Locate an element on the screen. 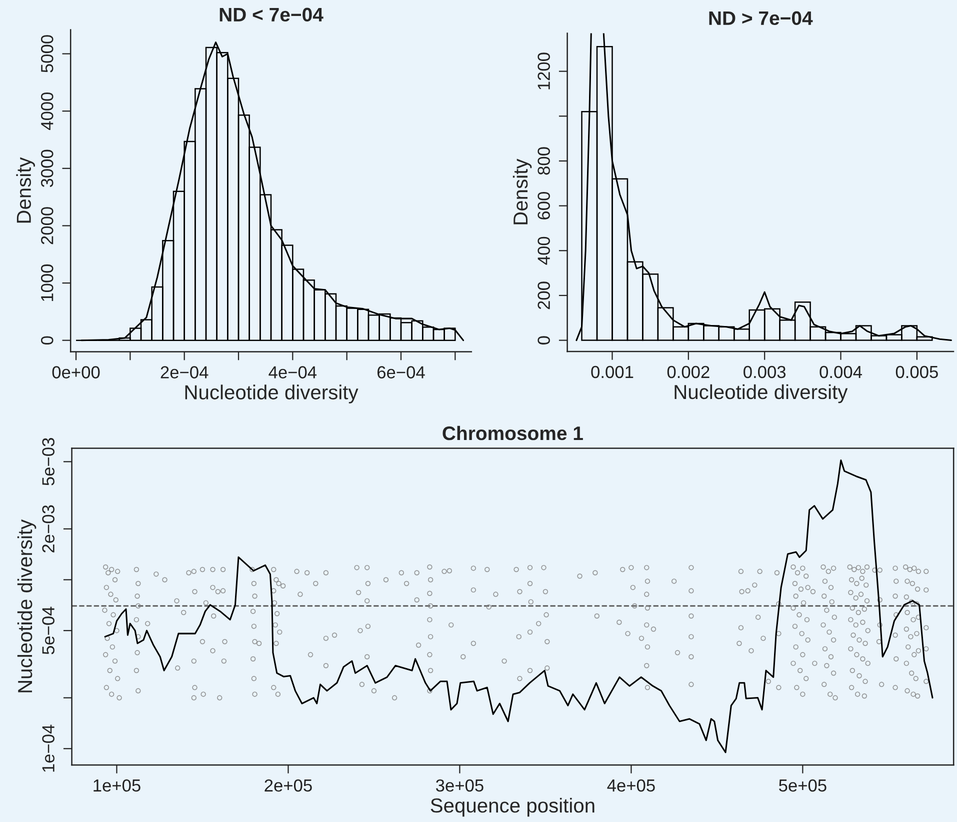 Image resolution: width=957 pixels, height=822 pixels. y-tick-label: 1200 is located at coordinates (544, 71).